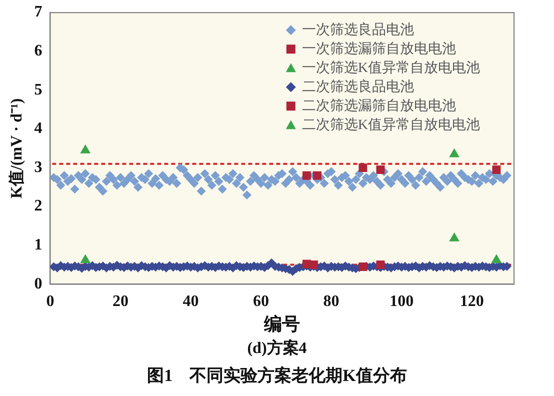  What do you see at coordinates (38, 206) in the screenshot?
I see `y-tick-label: 2` at bounding box center [38, 206].